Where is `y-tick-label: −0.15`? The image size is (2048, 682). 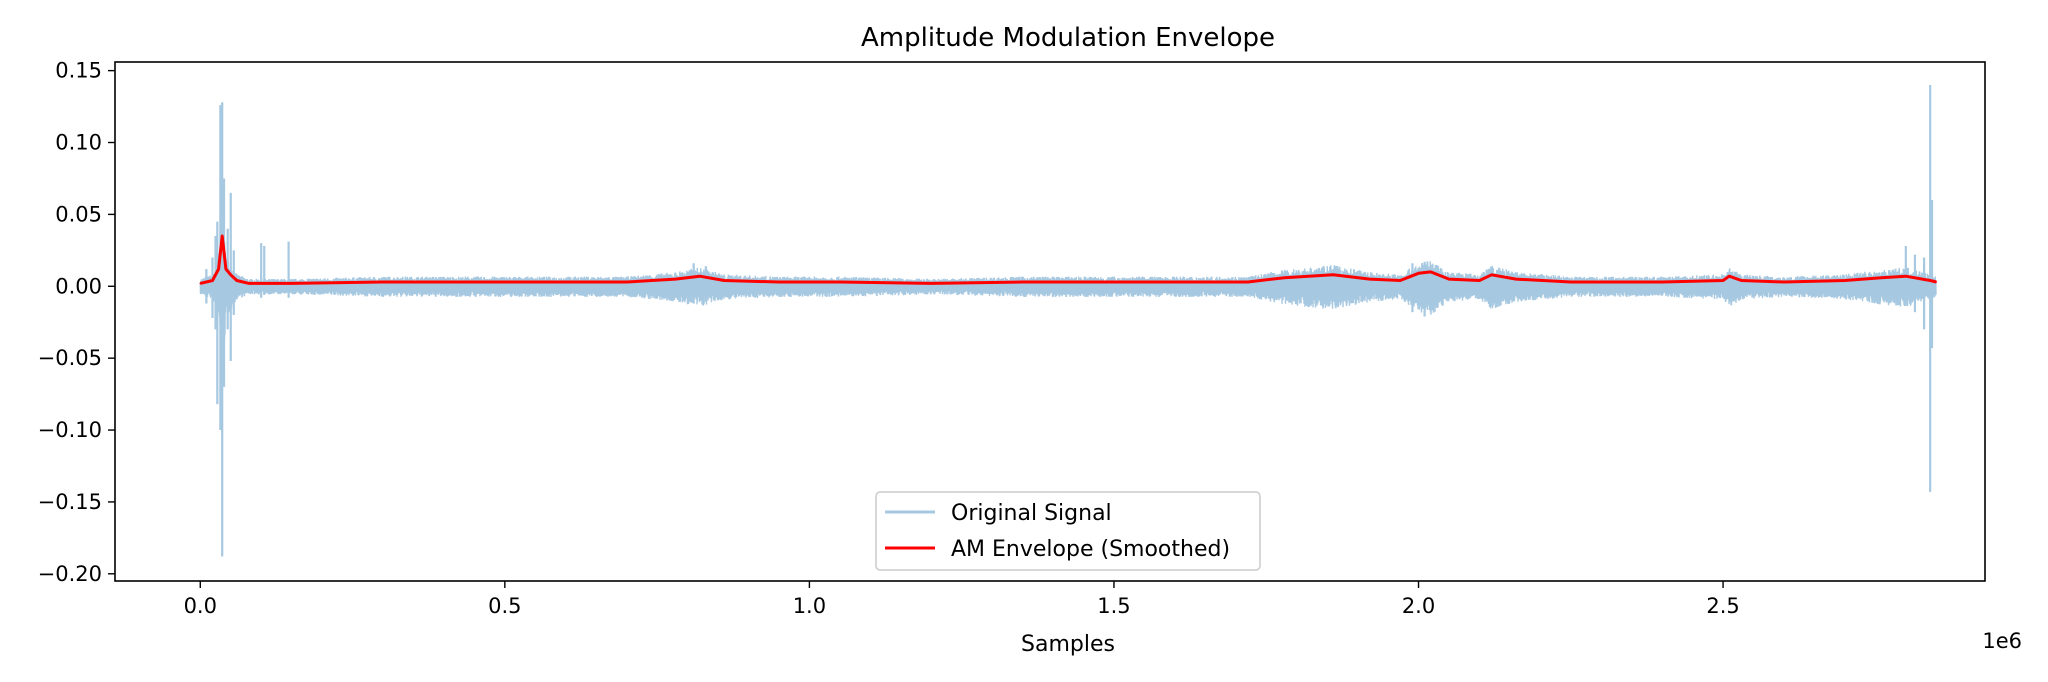
y-tick-label: −0.15 is located at coordinates (70, 502).